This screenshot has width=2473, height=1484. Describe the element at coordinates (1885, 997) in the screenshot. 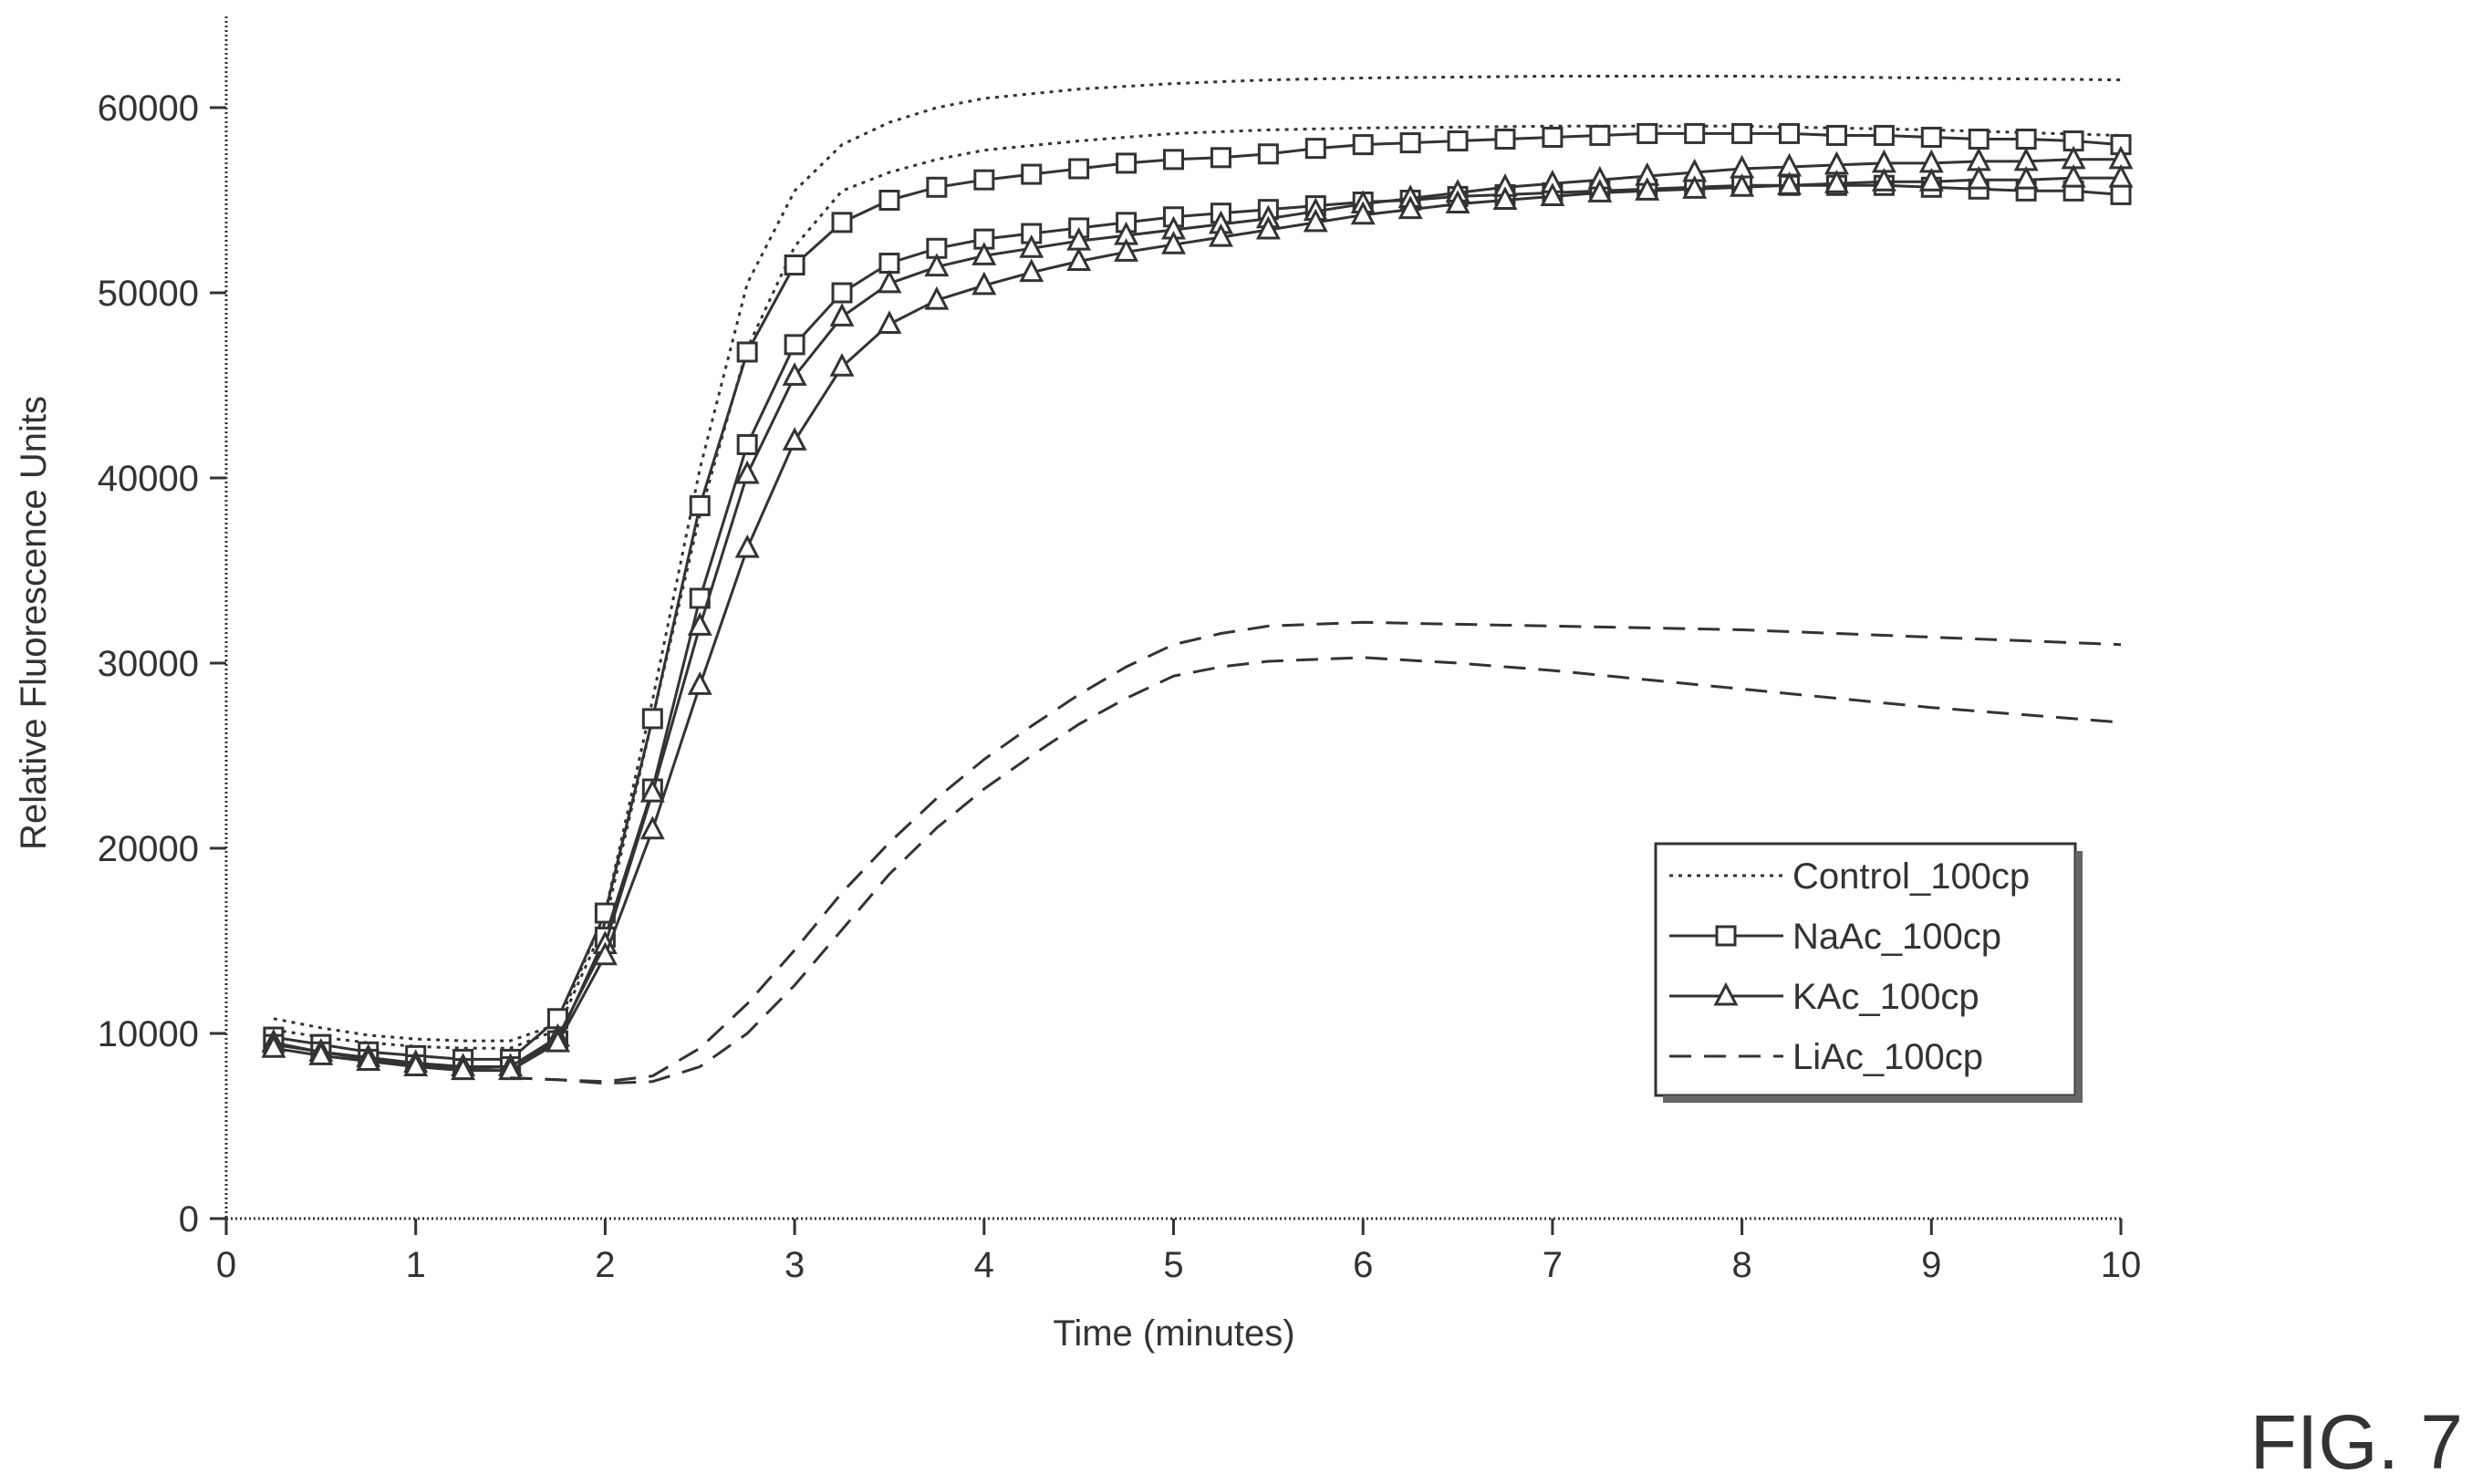

I see `legend-label: KAc_100cp` at that location.